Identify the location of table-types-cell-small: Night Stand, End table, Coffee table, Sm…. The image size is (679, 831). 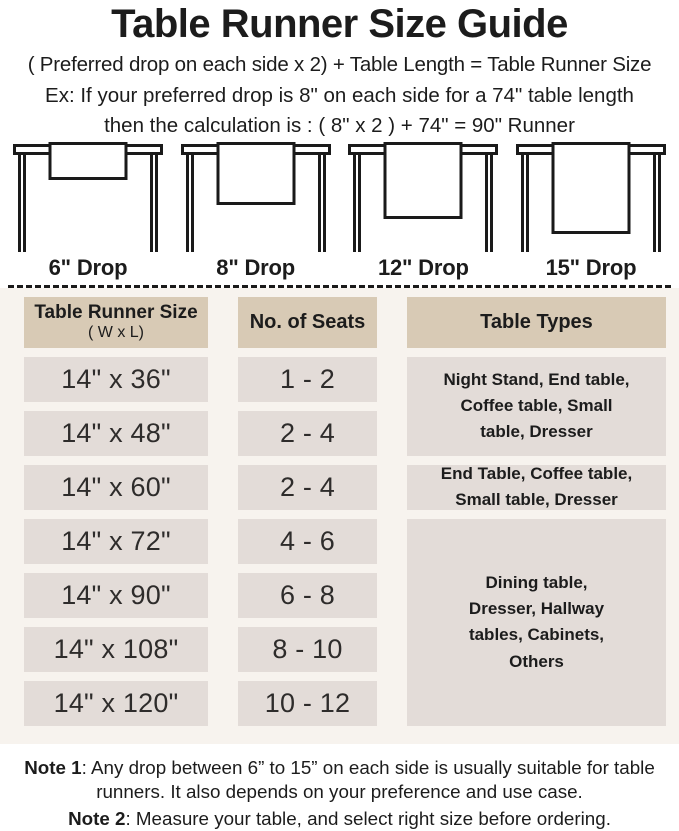
(536, 406).